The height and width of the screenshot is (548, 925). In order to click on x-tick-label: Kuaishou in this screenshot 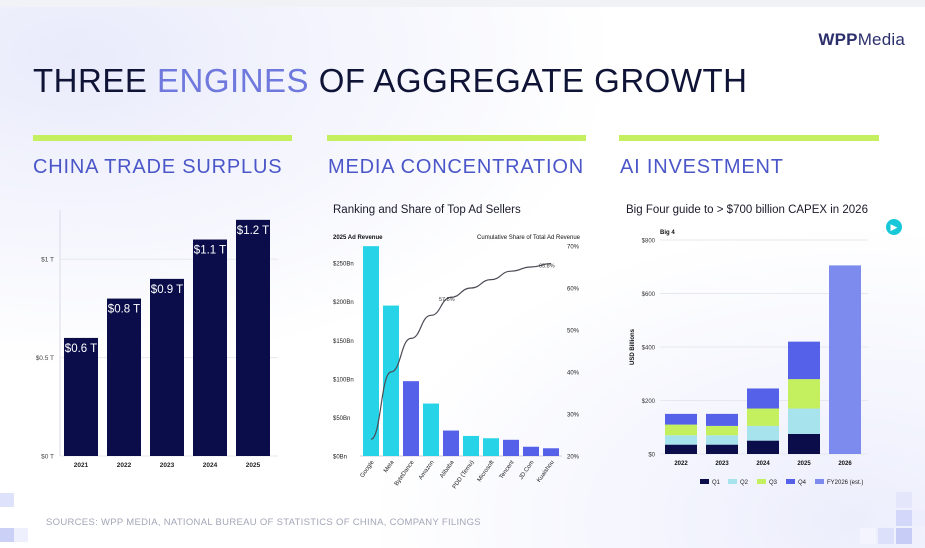, I will do `click(545, 472)`.